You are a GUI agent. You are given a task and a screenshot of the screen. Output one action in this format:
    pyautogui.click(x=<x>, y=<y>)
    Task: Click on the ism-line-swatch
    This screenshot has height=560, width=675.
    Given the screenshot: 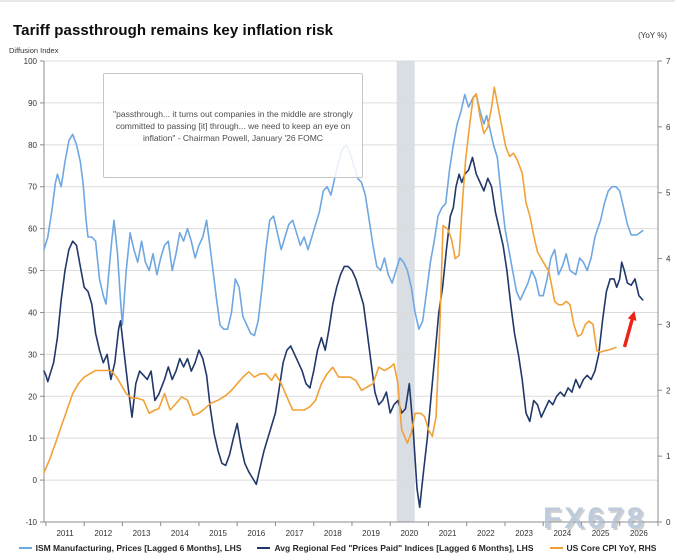 What is the action you would take?
    pyautogui.click(x=25, y=548)
    